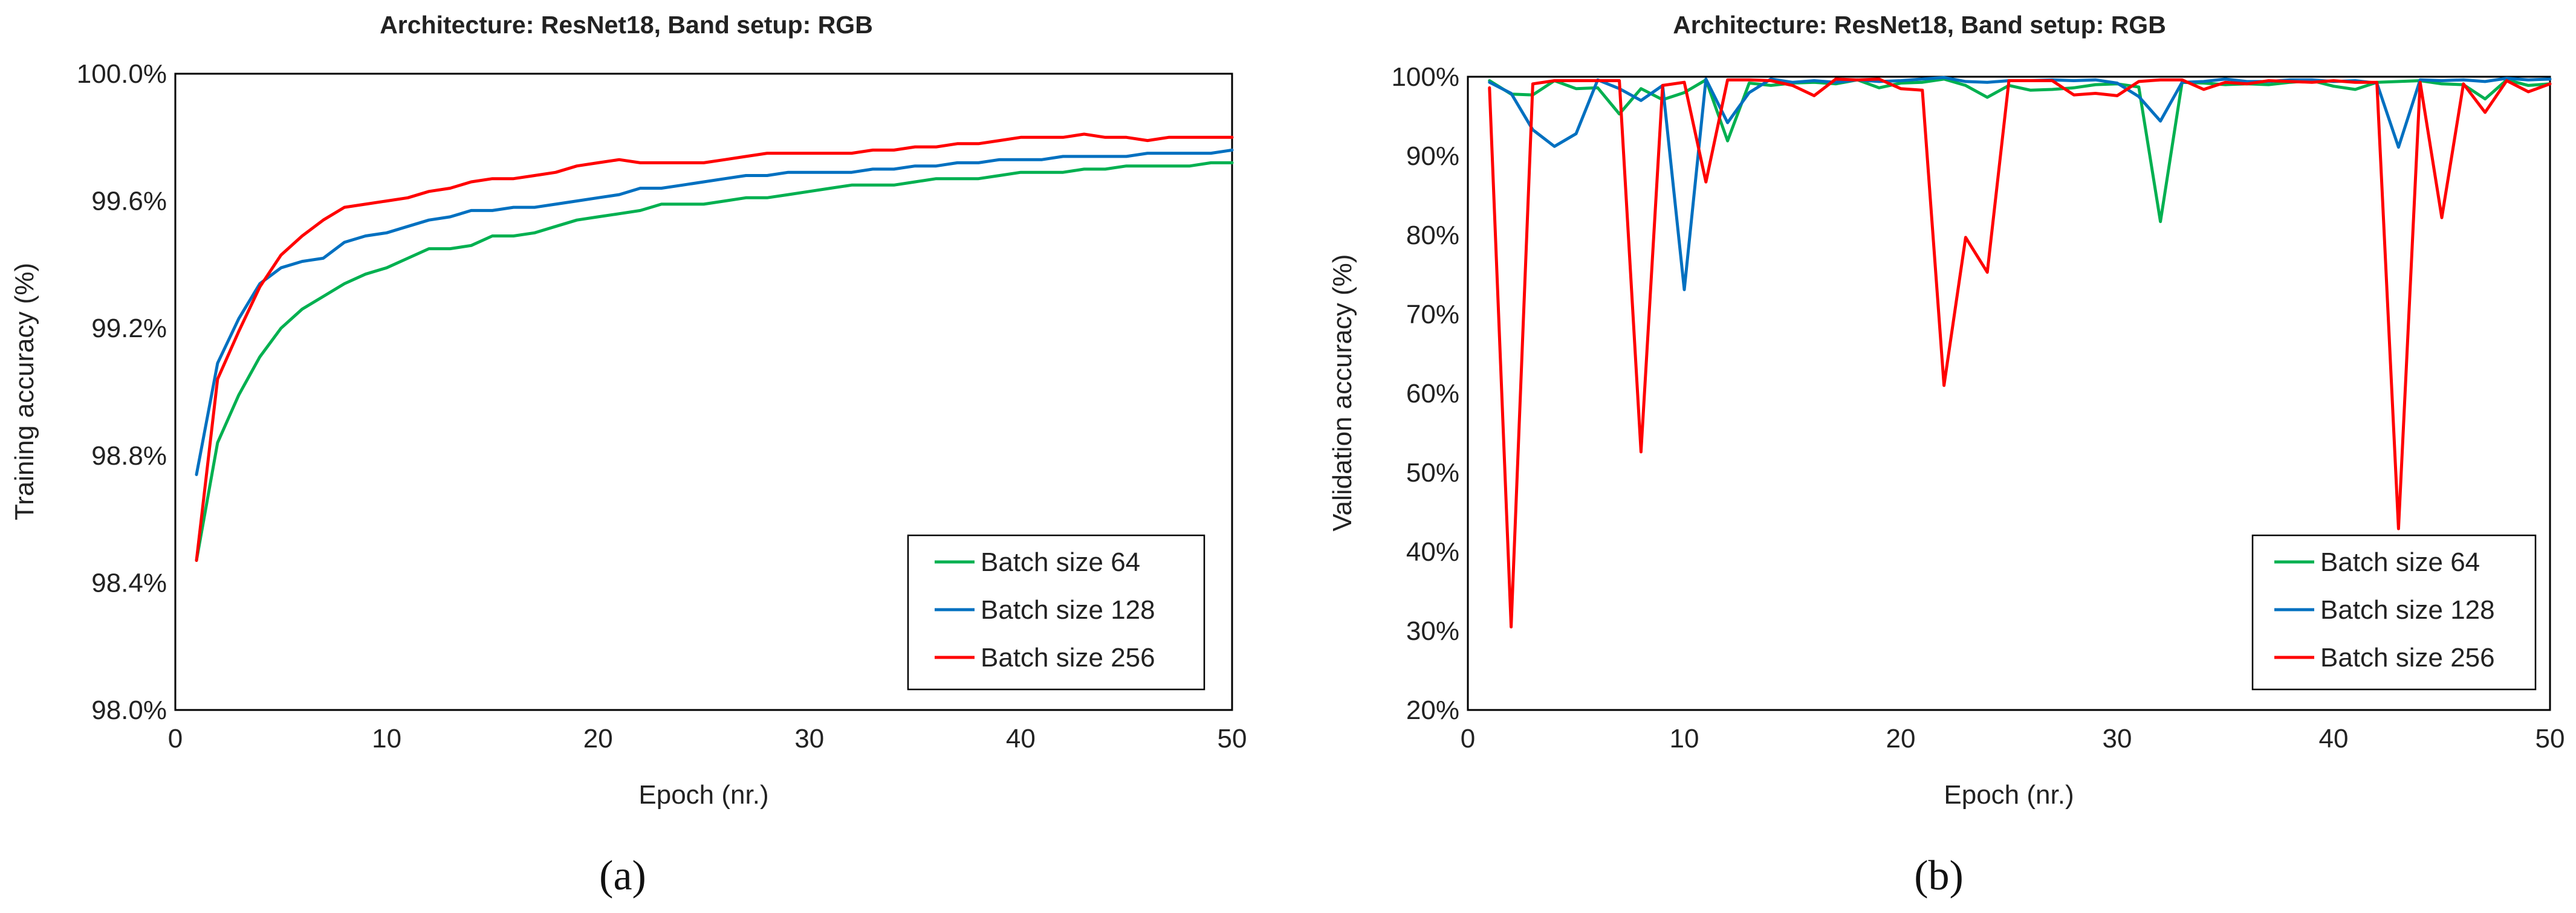  Describe the element at coordinates (1432, 631) in the screenshot. I see `y-tick-label: 30%` at that location.